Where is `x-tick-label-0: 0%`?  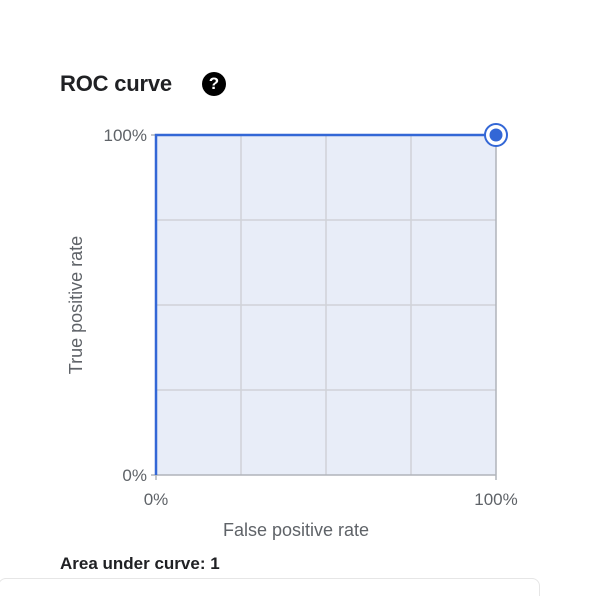
x-tick-label-0: 0% is located at coordinates (156, 499).